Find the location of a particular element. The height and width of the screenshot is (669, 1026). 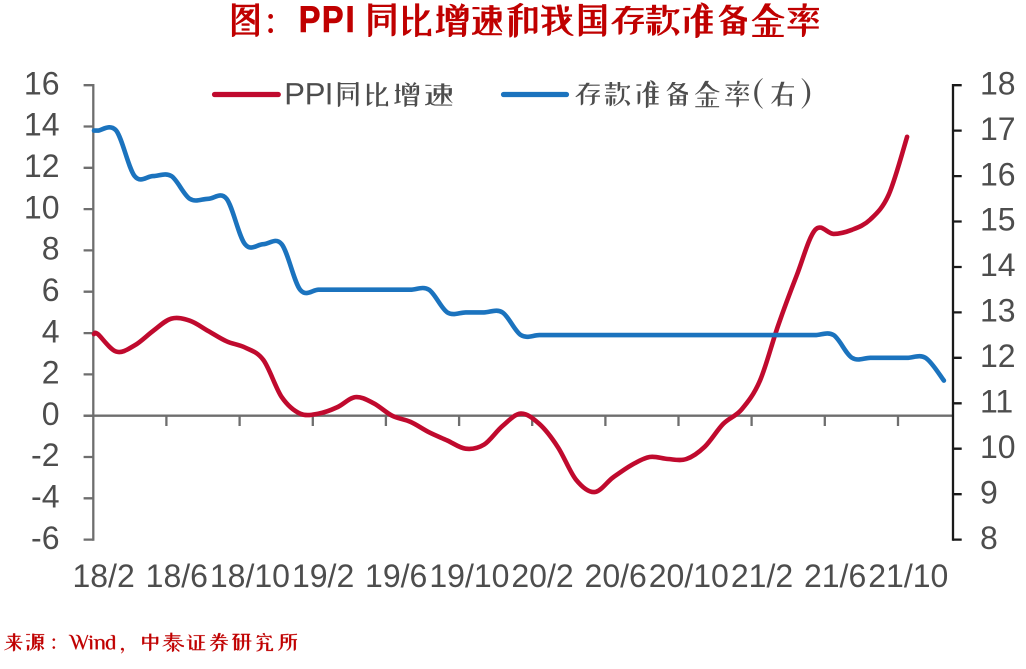

svg-text: 21/6 is located at coordinates (835, 576).